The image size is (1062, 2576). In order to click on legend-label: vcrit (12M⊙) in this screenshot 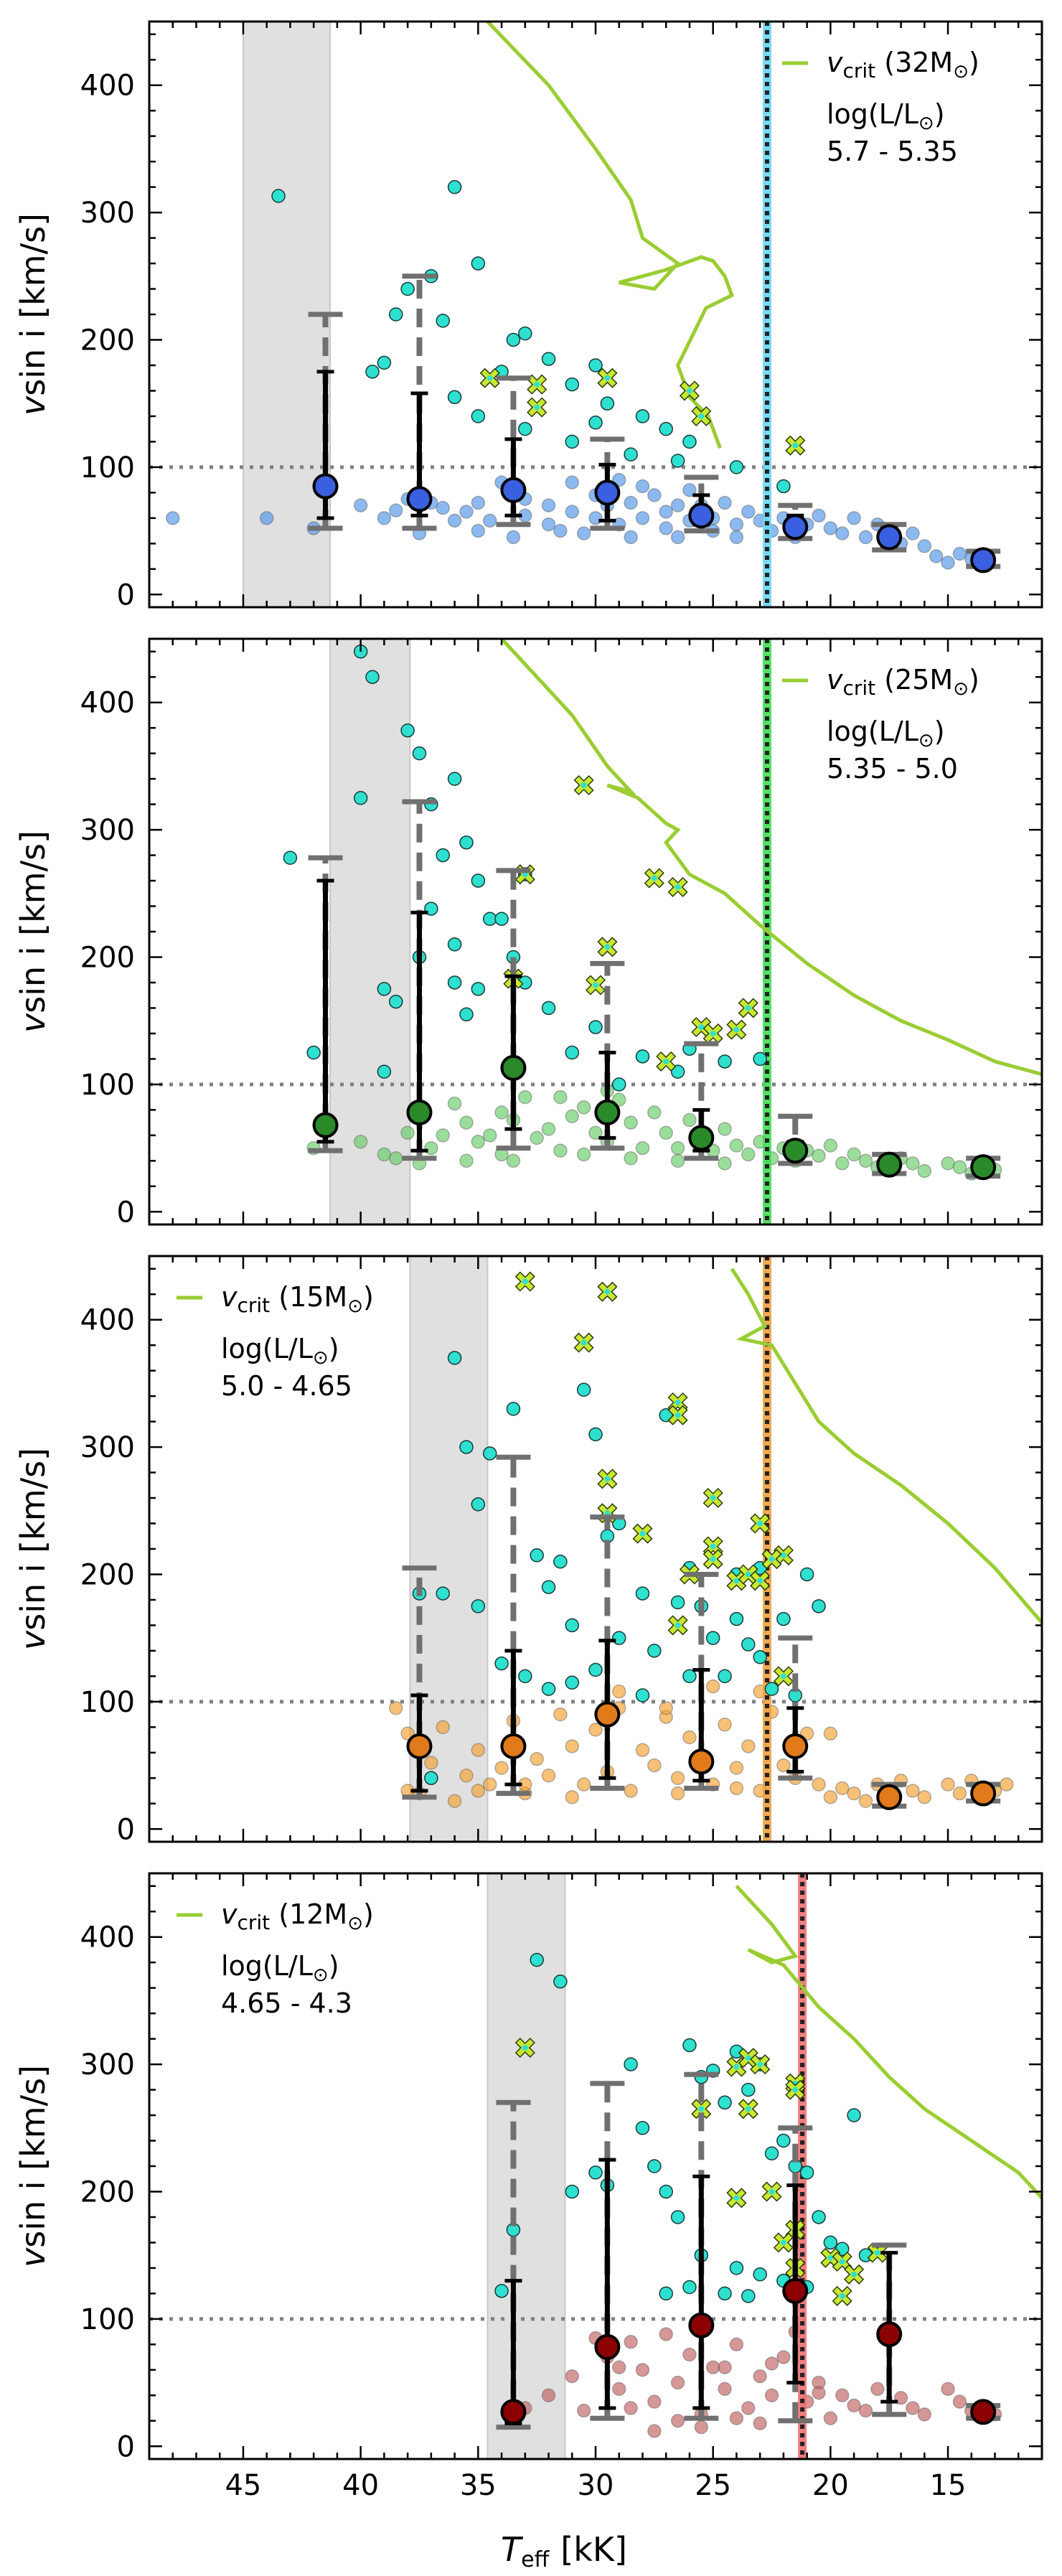, I will do `click(297, 1916)`.